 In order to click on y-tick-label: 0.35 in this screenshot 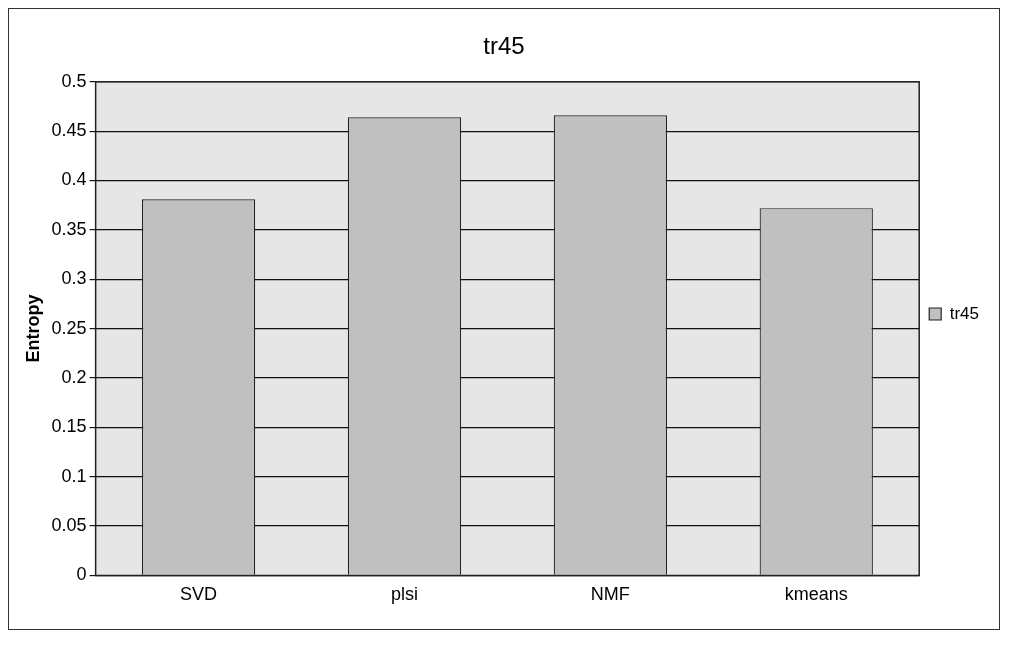, I will do `click(69, 228)`.